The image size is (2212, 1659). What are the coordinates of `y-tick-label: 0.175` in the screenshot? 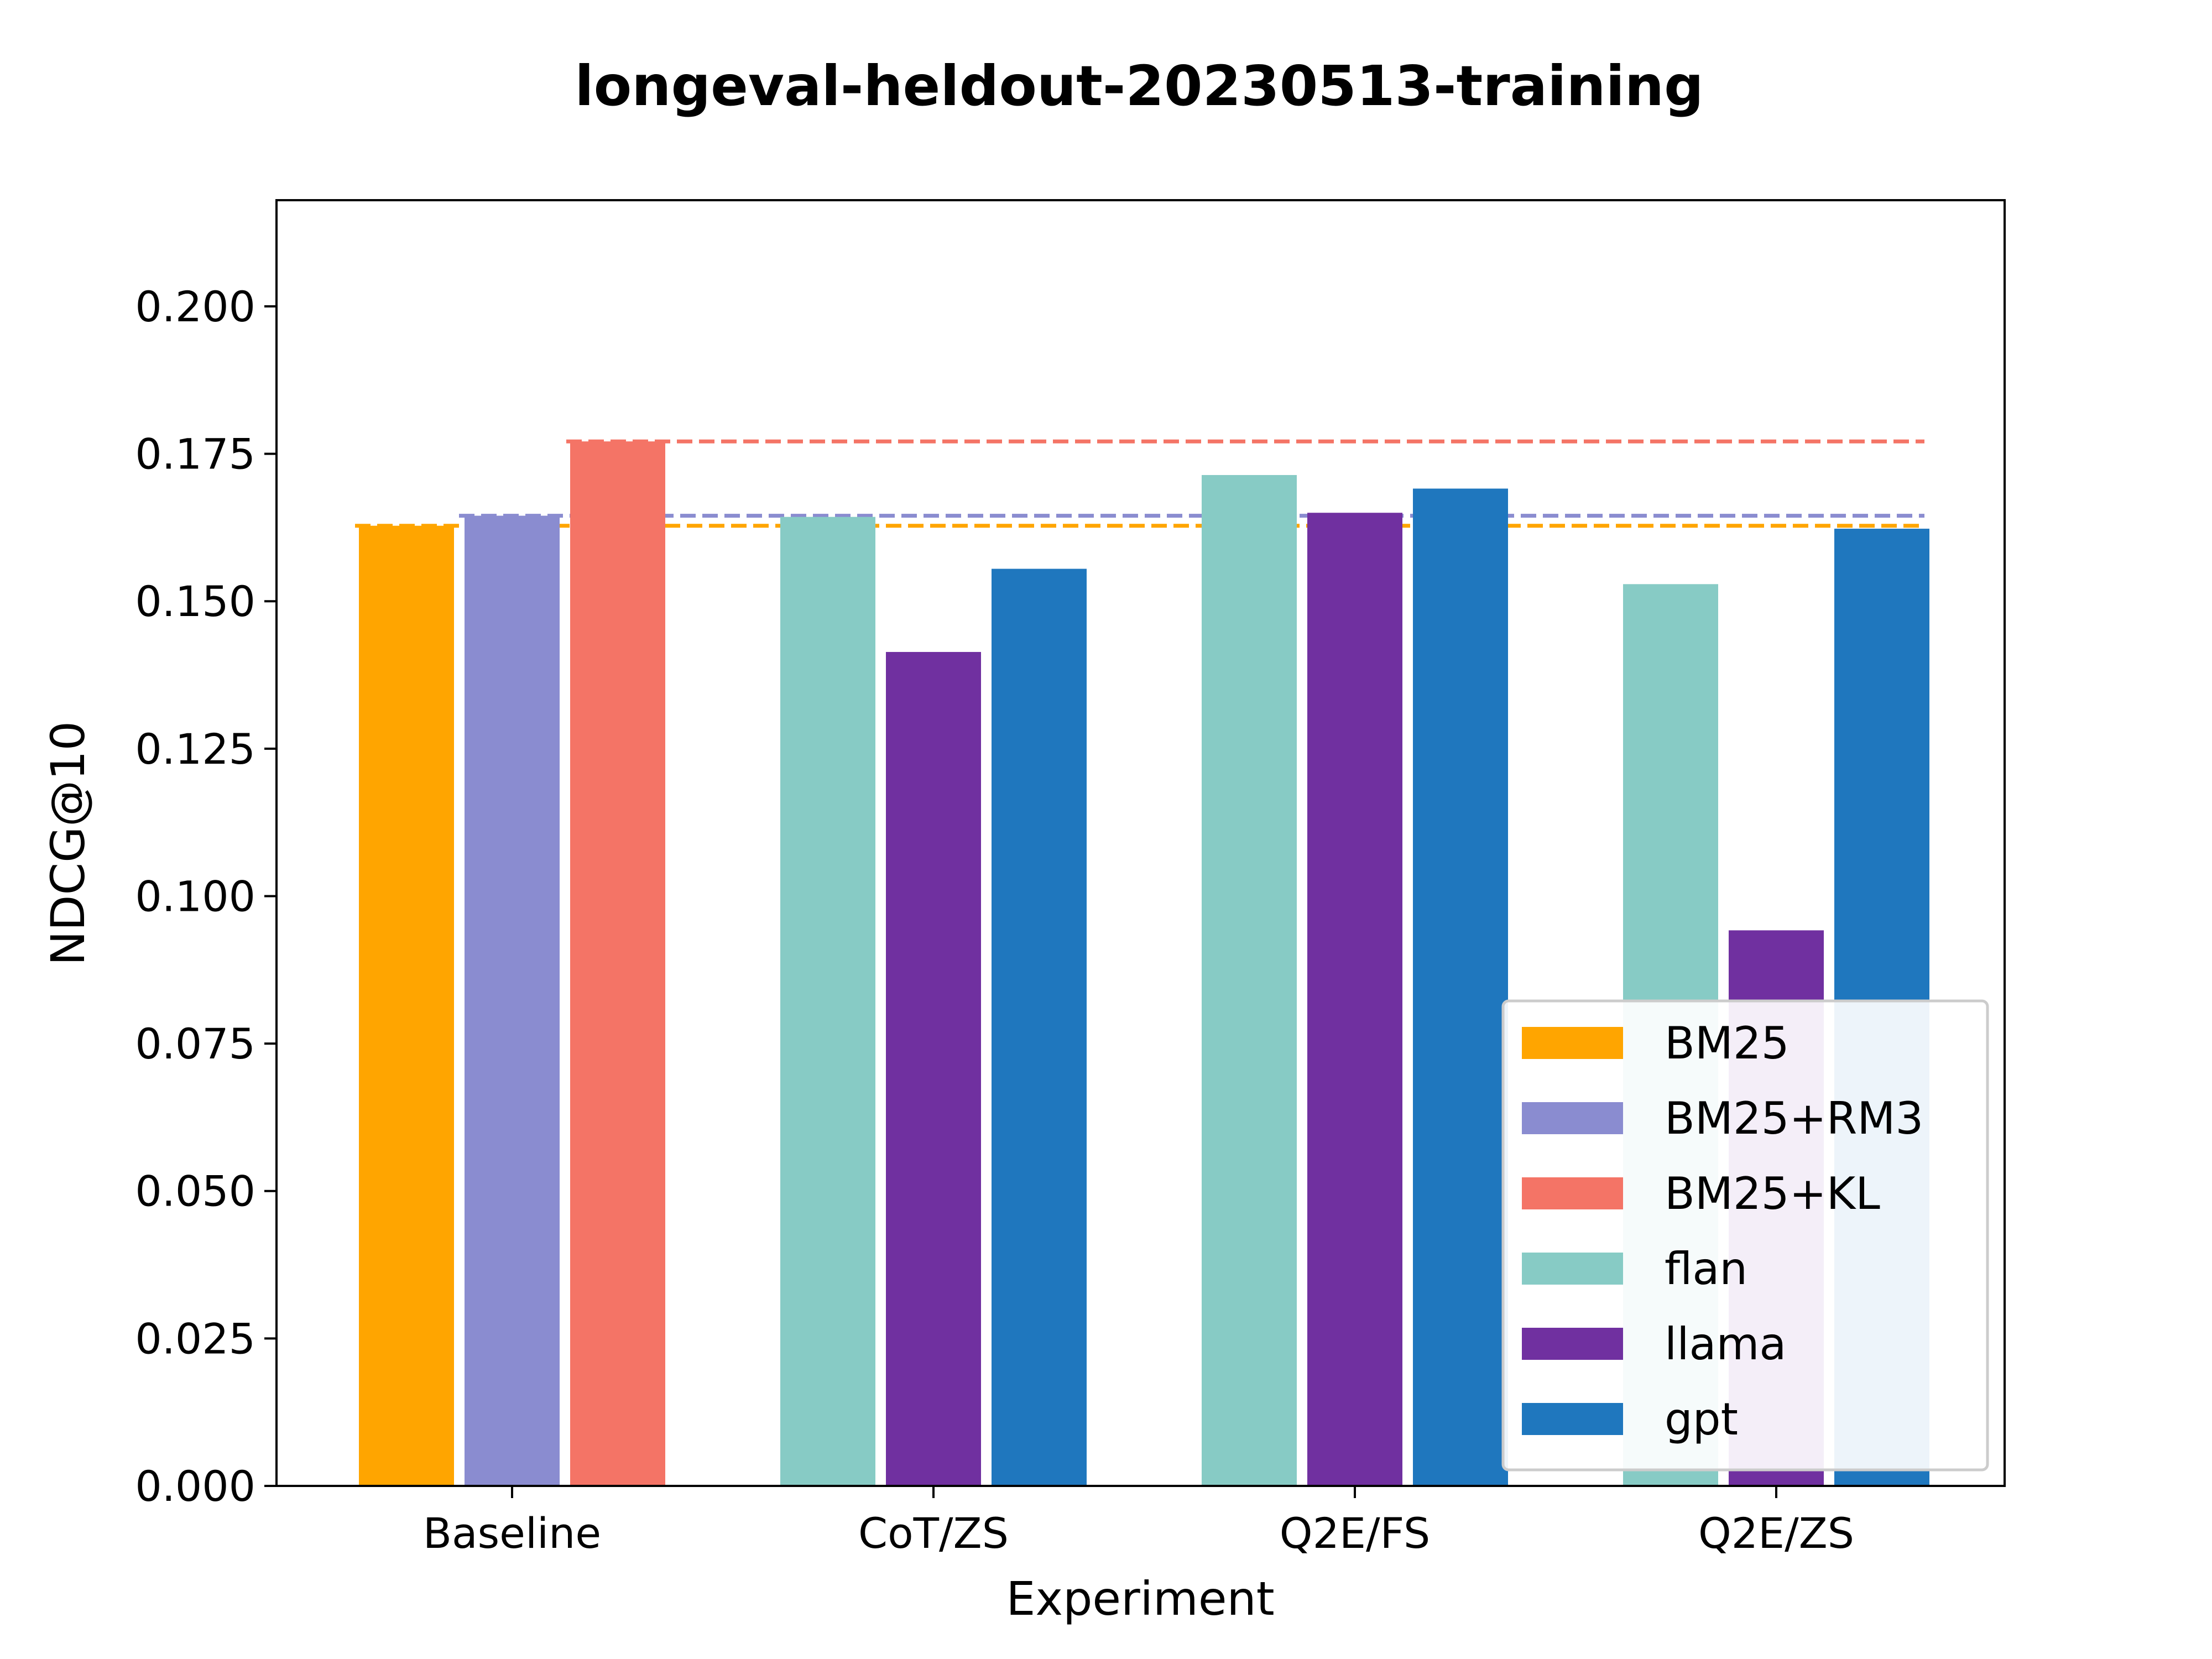 It's located at (195, 455).